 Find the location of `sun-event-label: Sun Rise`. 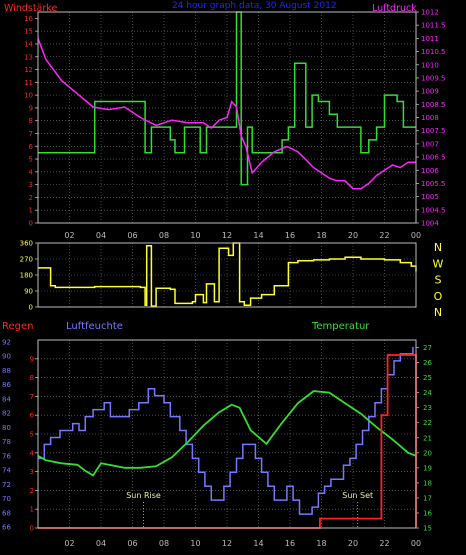

sun-event-label: Sun Rise is located at coordinates (143, 495).